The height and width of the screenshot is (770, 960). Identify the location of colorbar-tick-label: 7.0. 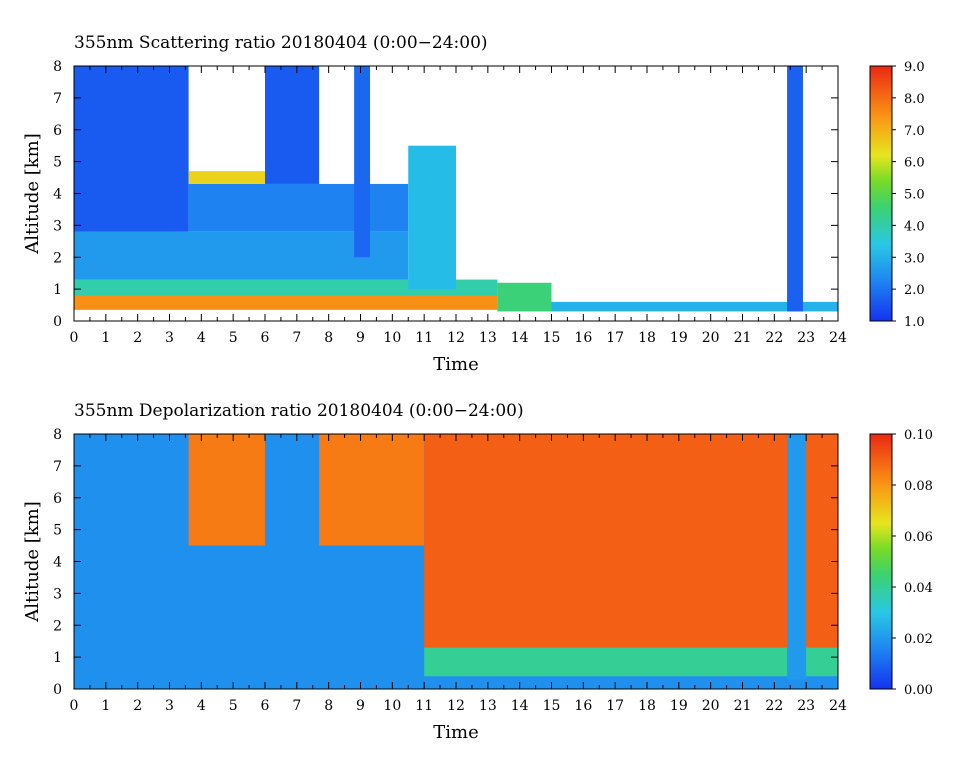
(914, 131).